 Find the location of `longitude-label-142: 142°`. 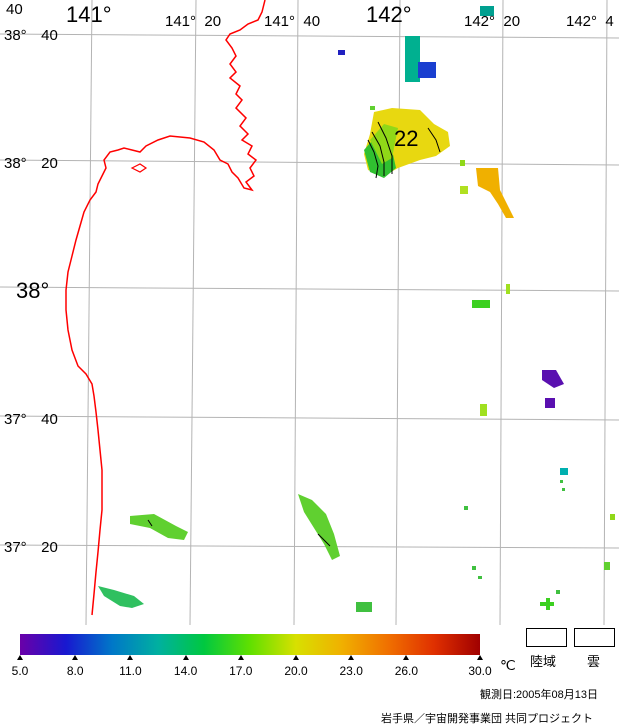

longitude-label-142: 142° is located at coordinates (389, 14).